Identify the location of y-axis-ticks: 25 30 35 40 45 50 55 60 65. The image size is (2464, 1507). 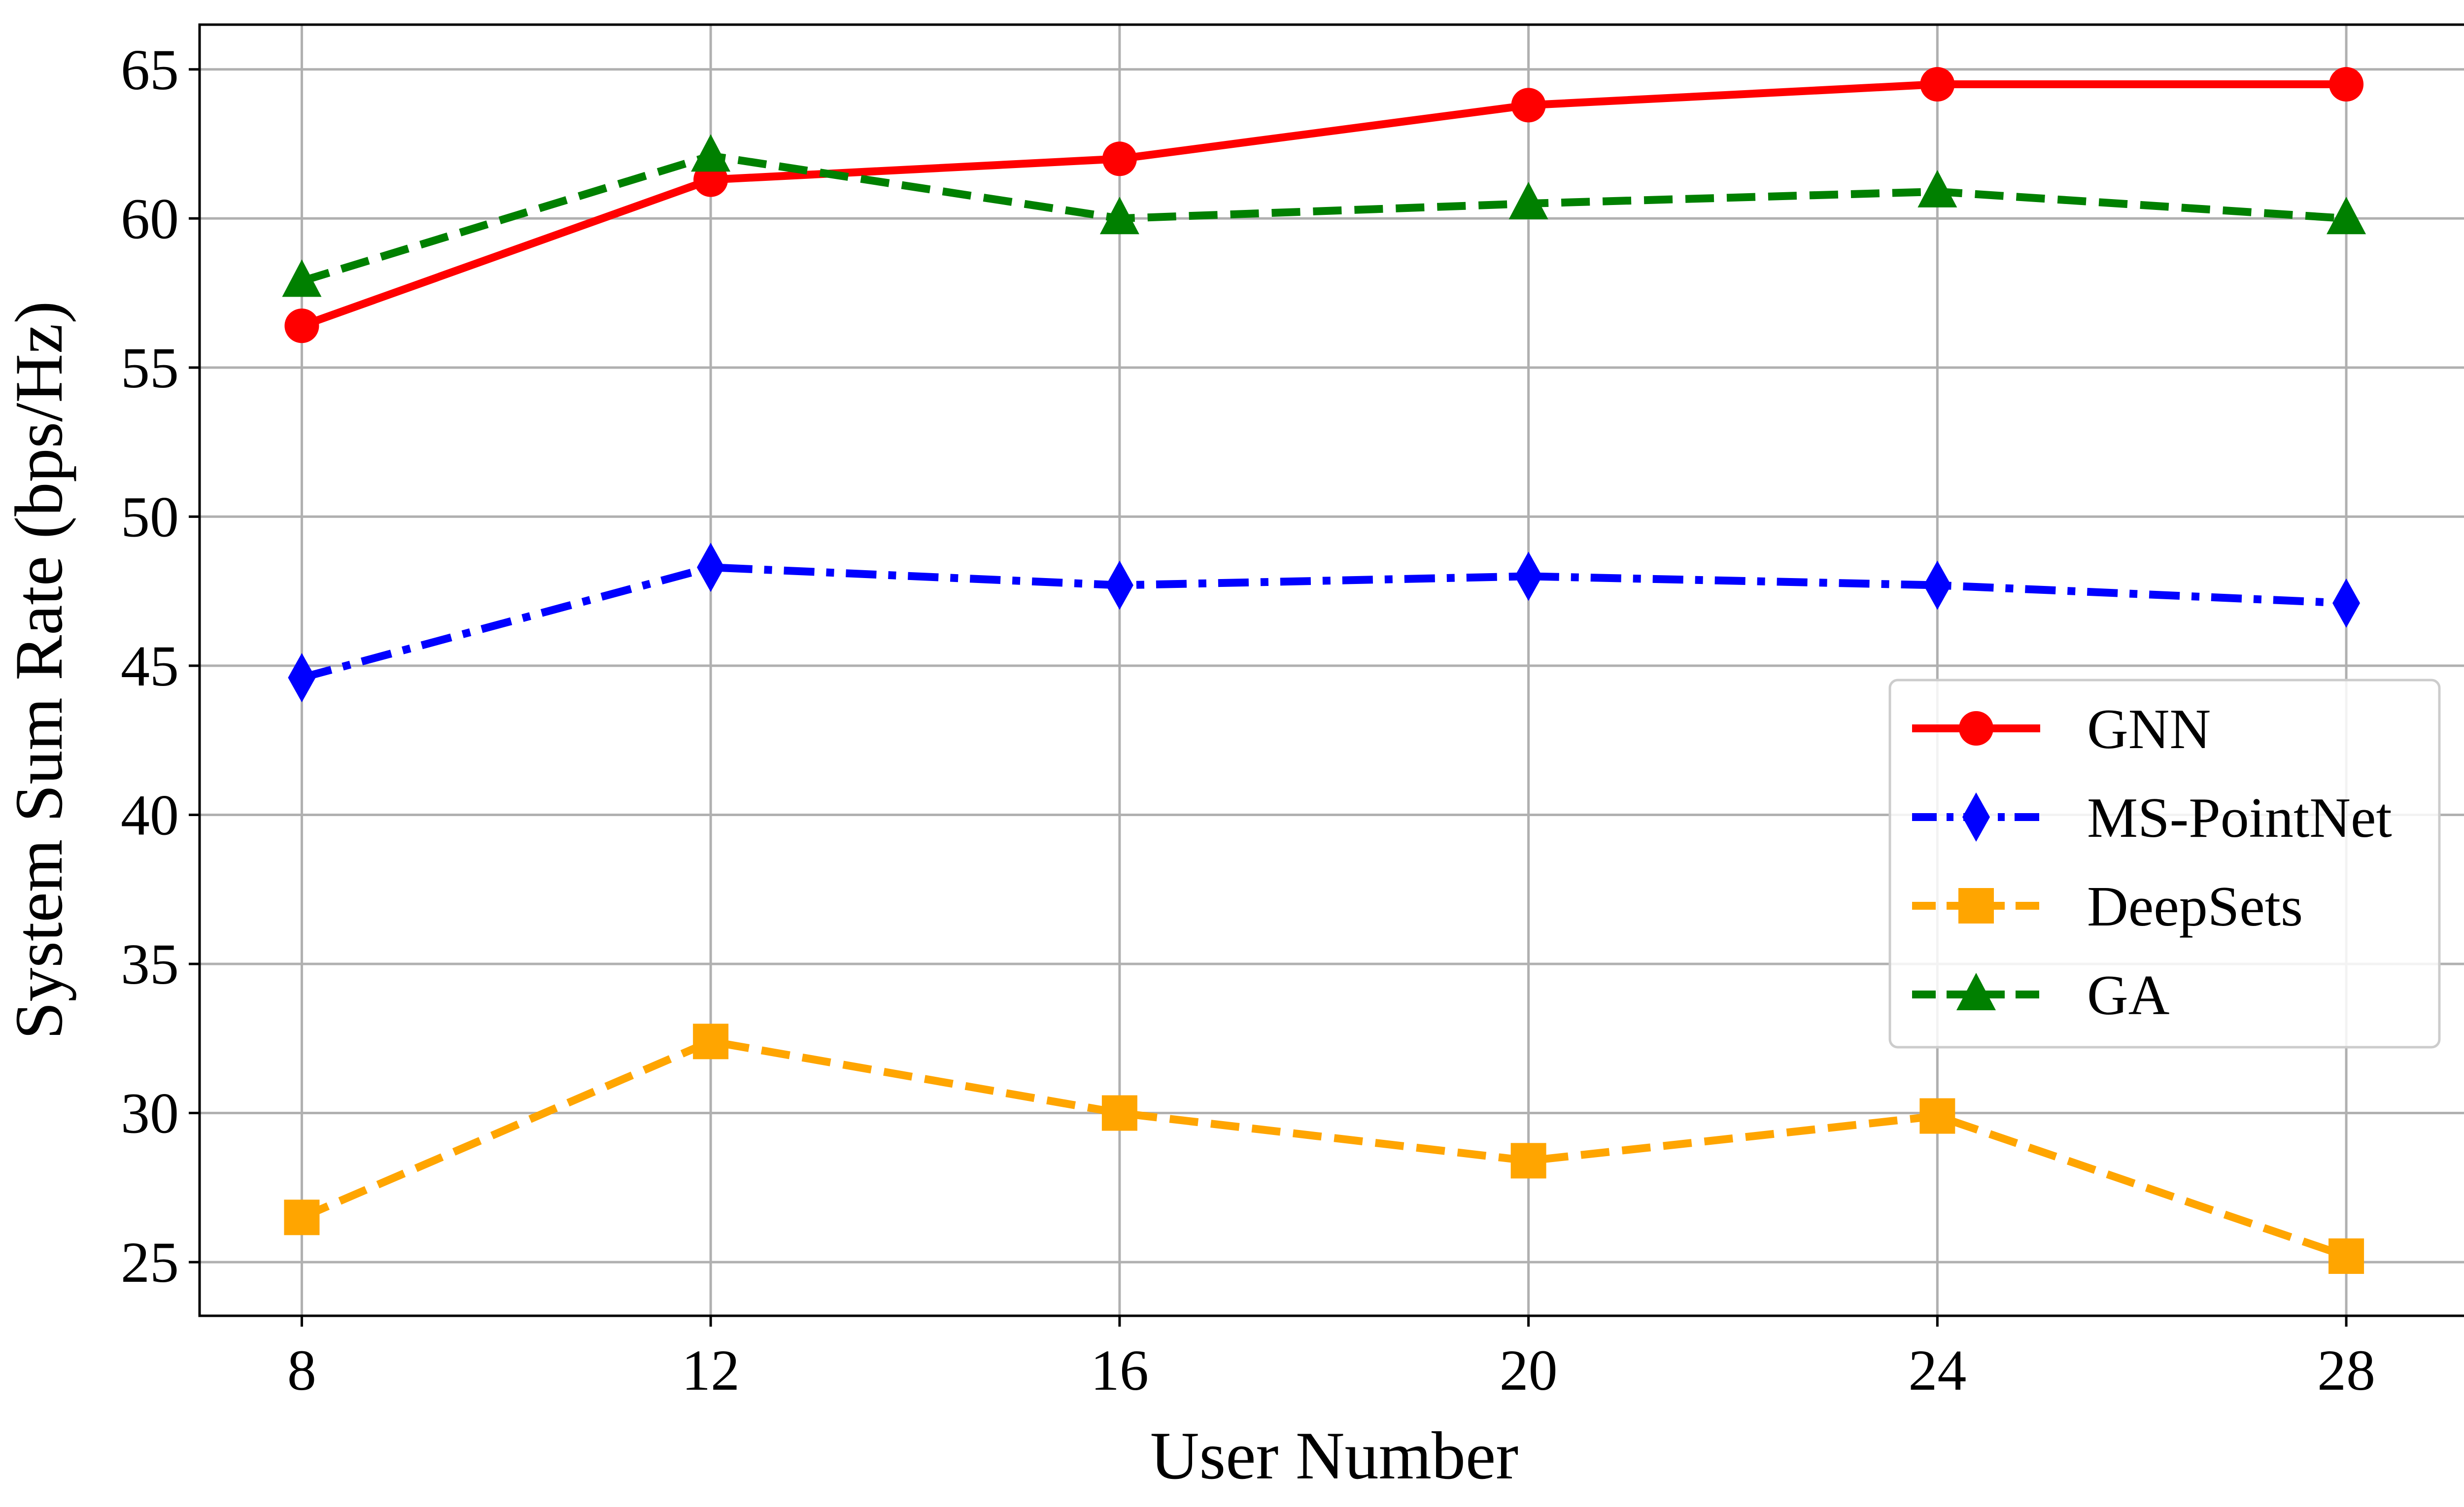
(160, 666).